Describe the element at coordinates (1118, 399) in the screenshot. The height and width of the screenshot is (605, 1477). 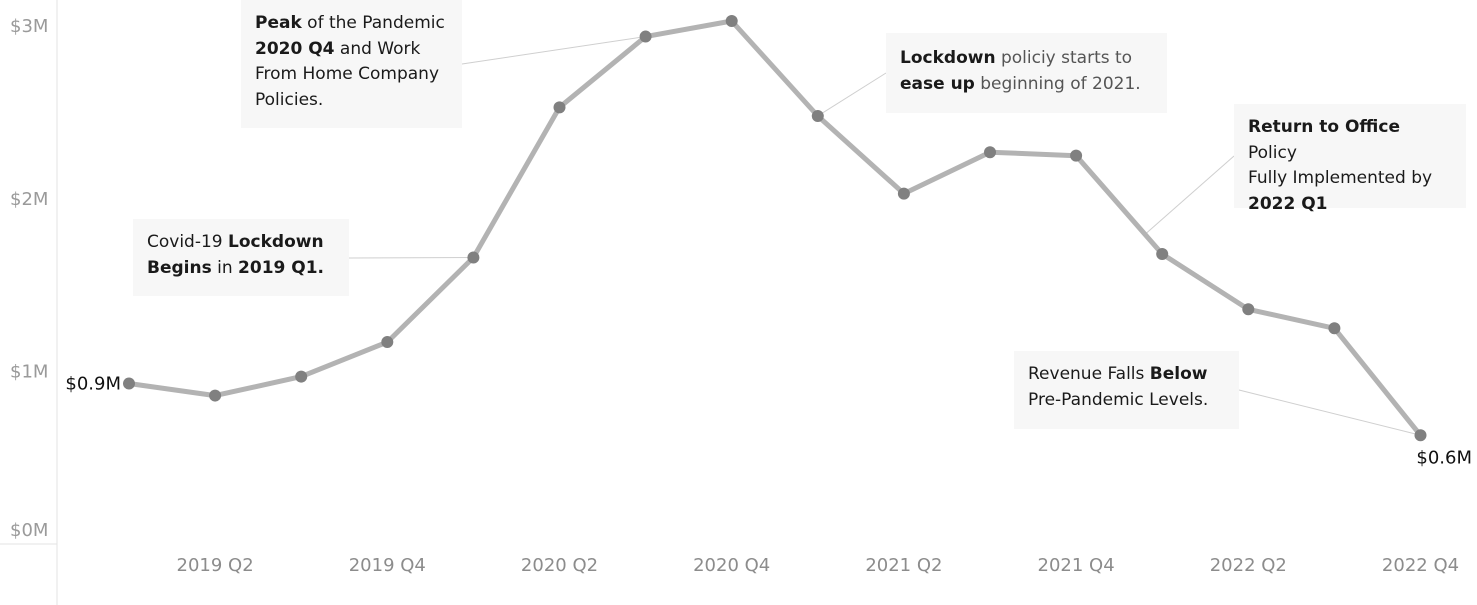
I see `annotation-text: Pre-Pandemic Levels.` at that location.